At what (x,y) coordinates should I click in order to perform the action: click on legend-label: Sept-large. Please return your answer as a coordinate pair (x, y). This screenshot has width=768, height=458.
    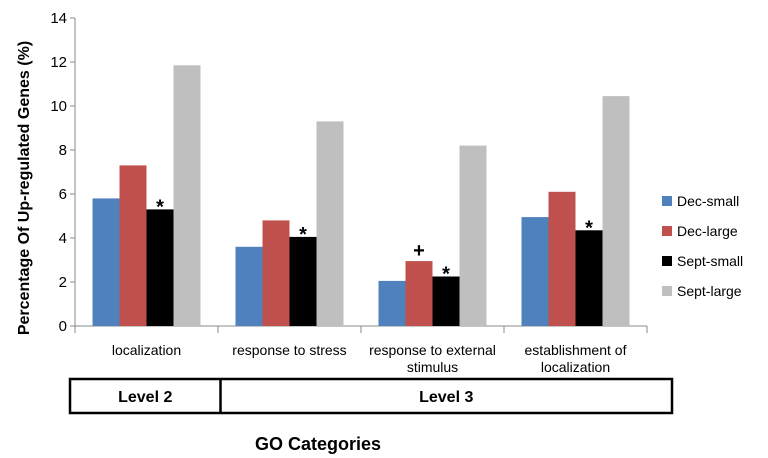
    Looking at the image, I should click on (709, 291).